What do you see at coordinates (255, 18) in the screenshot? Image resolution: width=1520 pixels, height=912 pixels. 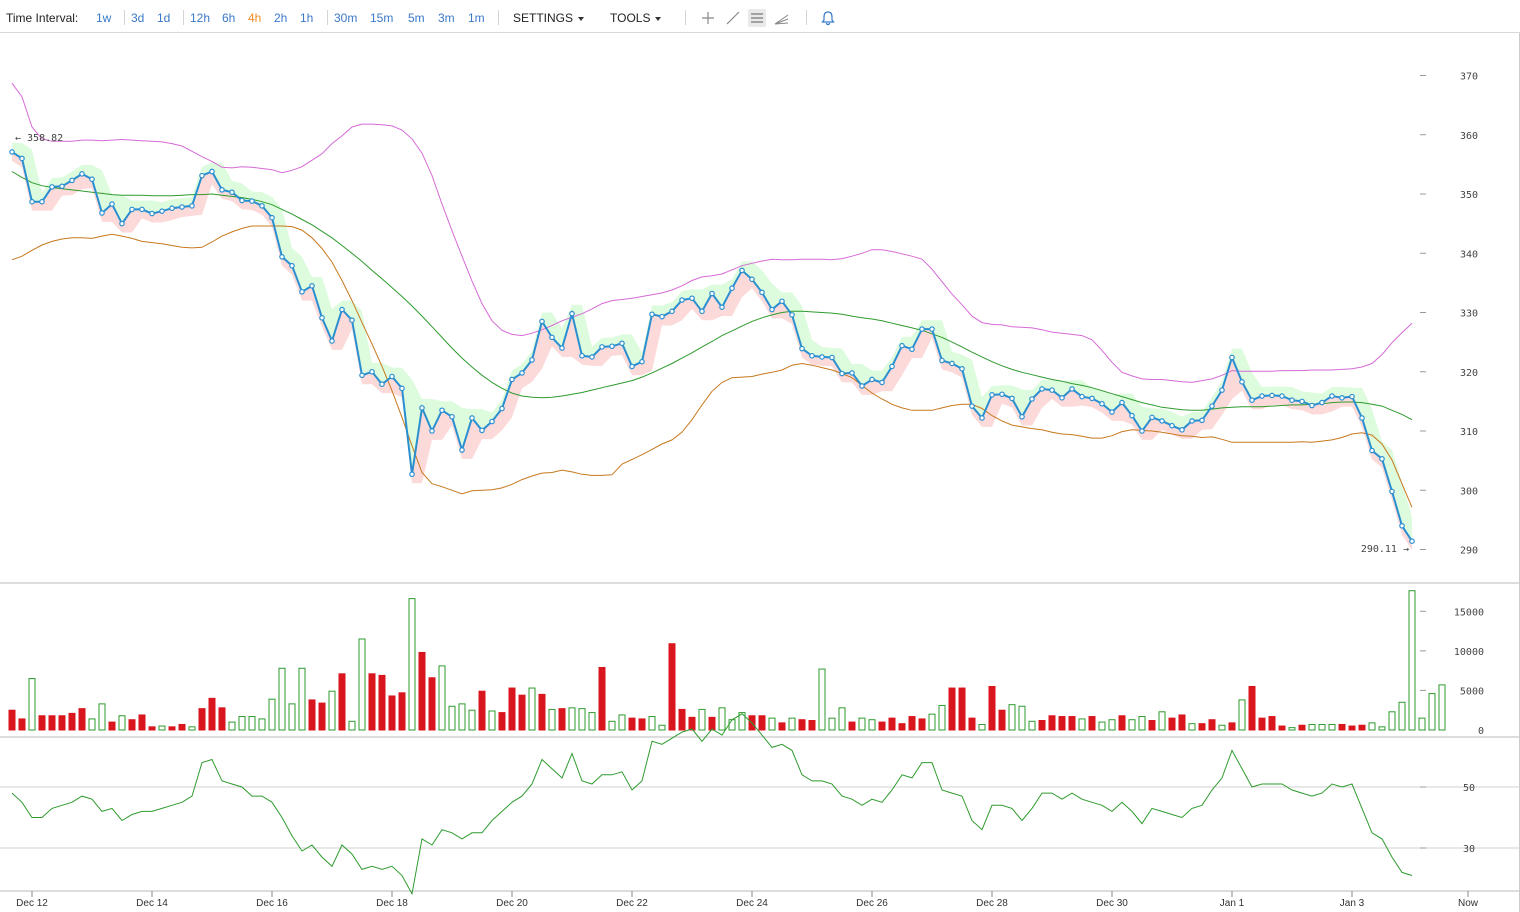 I see `interval-4h: 4h` at bounding box center [255, 18].